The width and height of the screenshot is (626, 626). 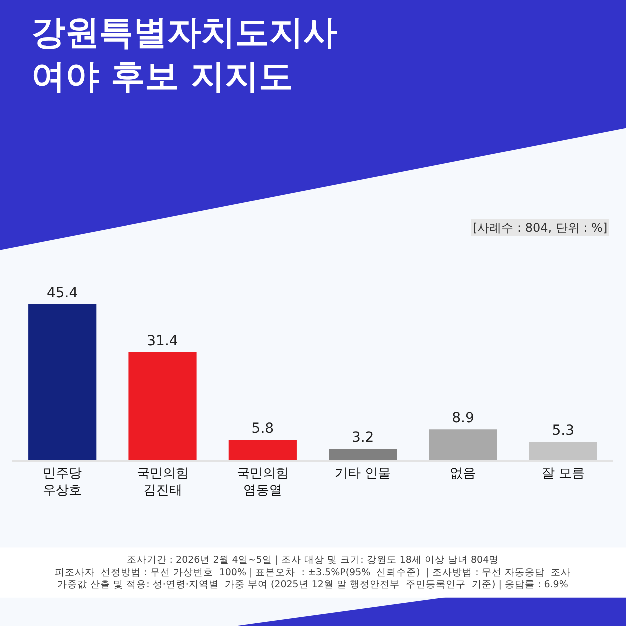 I want to click on x-tick-label: 국민의힘 염동열, so click(x=262, y=482).